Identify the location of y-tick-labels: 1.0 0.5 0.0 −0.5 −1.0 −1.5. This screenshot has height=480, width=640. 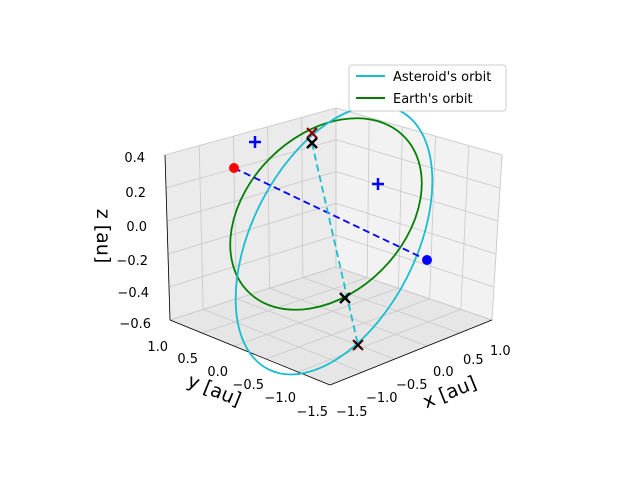
(237, 380).